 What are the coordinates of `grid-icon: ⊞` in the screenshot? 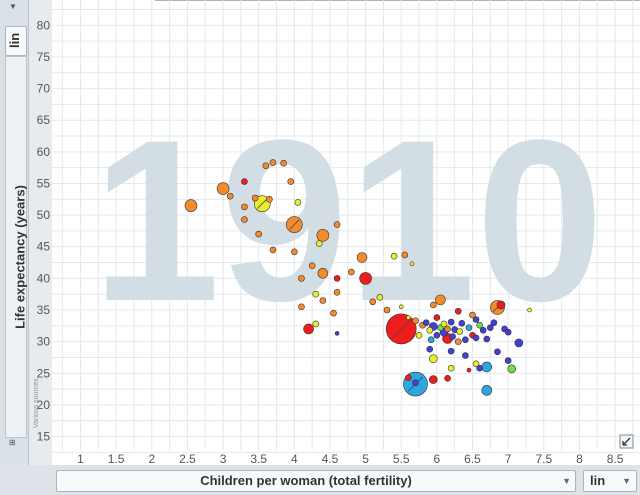 It's located at (12, 442).